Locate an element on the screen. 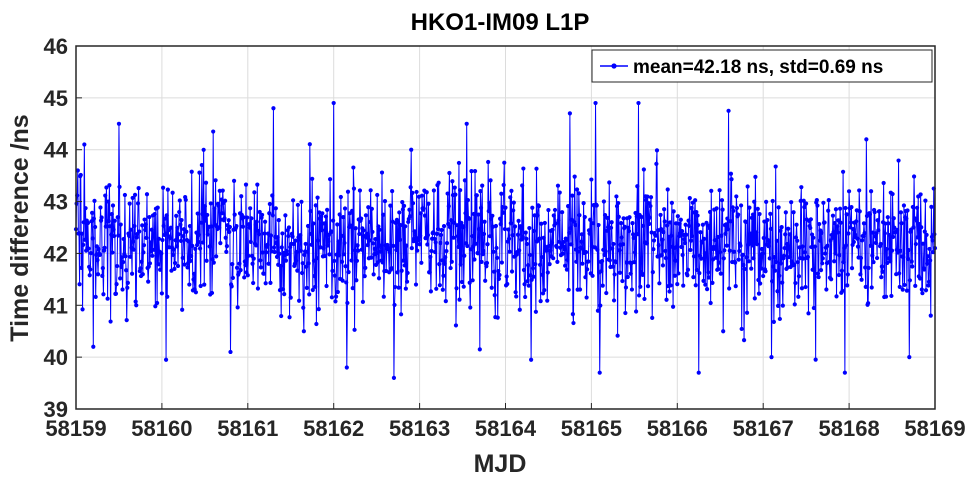  y-tick-label: 44 is located at coordinates (56, 150).